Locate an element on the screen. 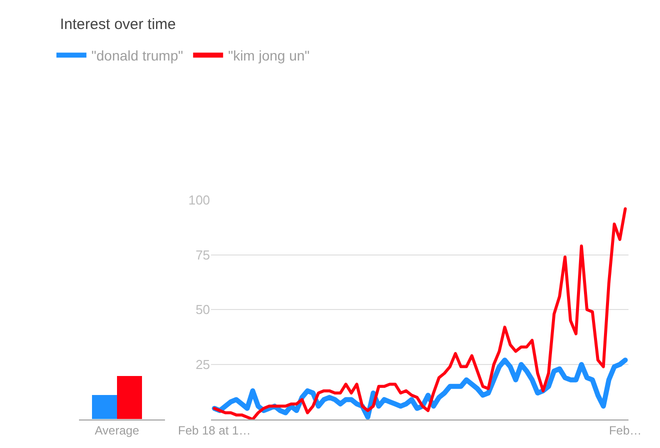 The image size is (660, 448). x-tick-label: Average is located at coordinates (117, 431).